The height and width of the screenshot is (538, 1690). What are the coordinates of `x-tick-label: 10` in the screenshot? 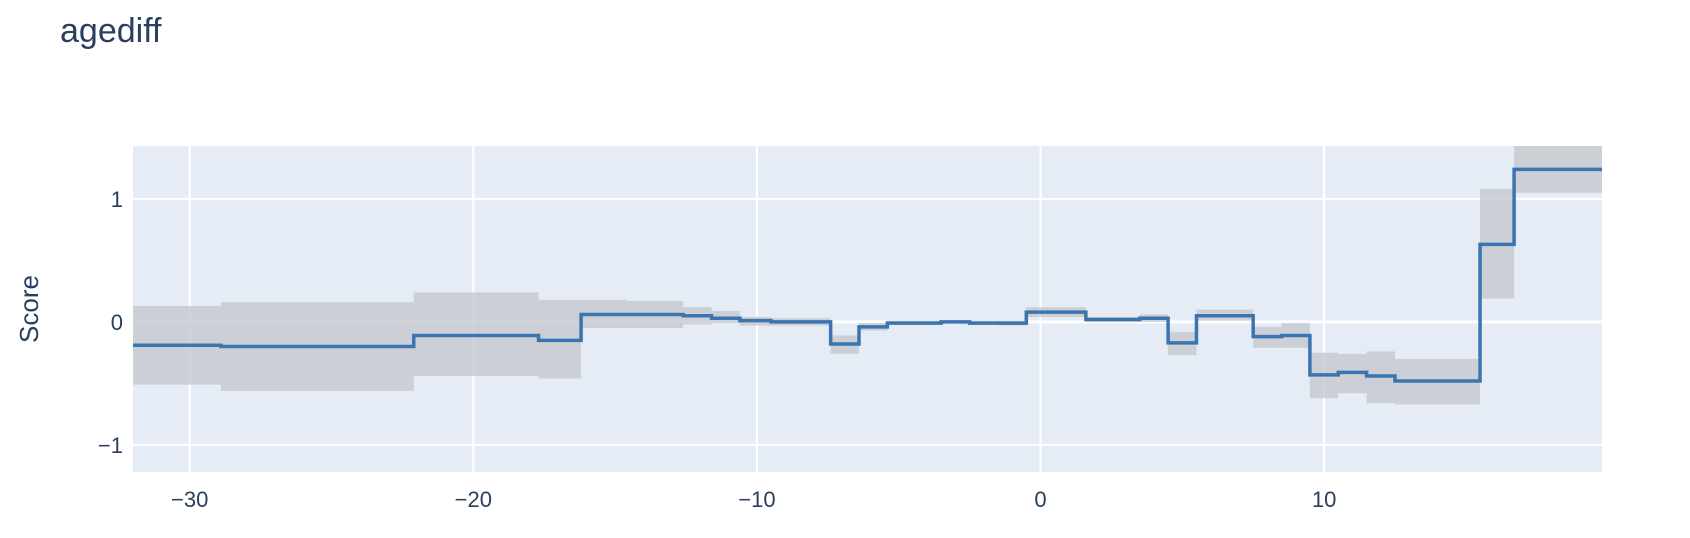 It's located at (1324, 499).